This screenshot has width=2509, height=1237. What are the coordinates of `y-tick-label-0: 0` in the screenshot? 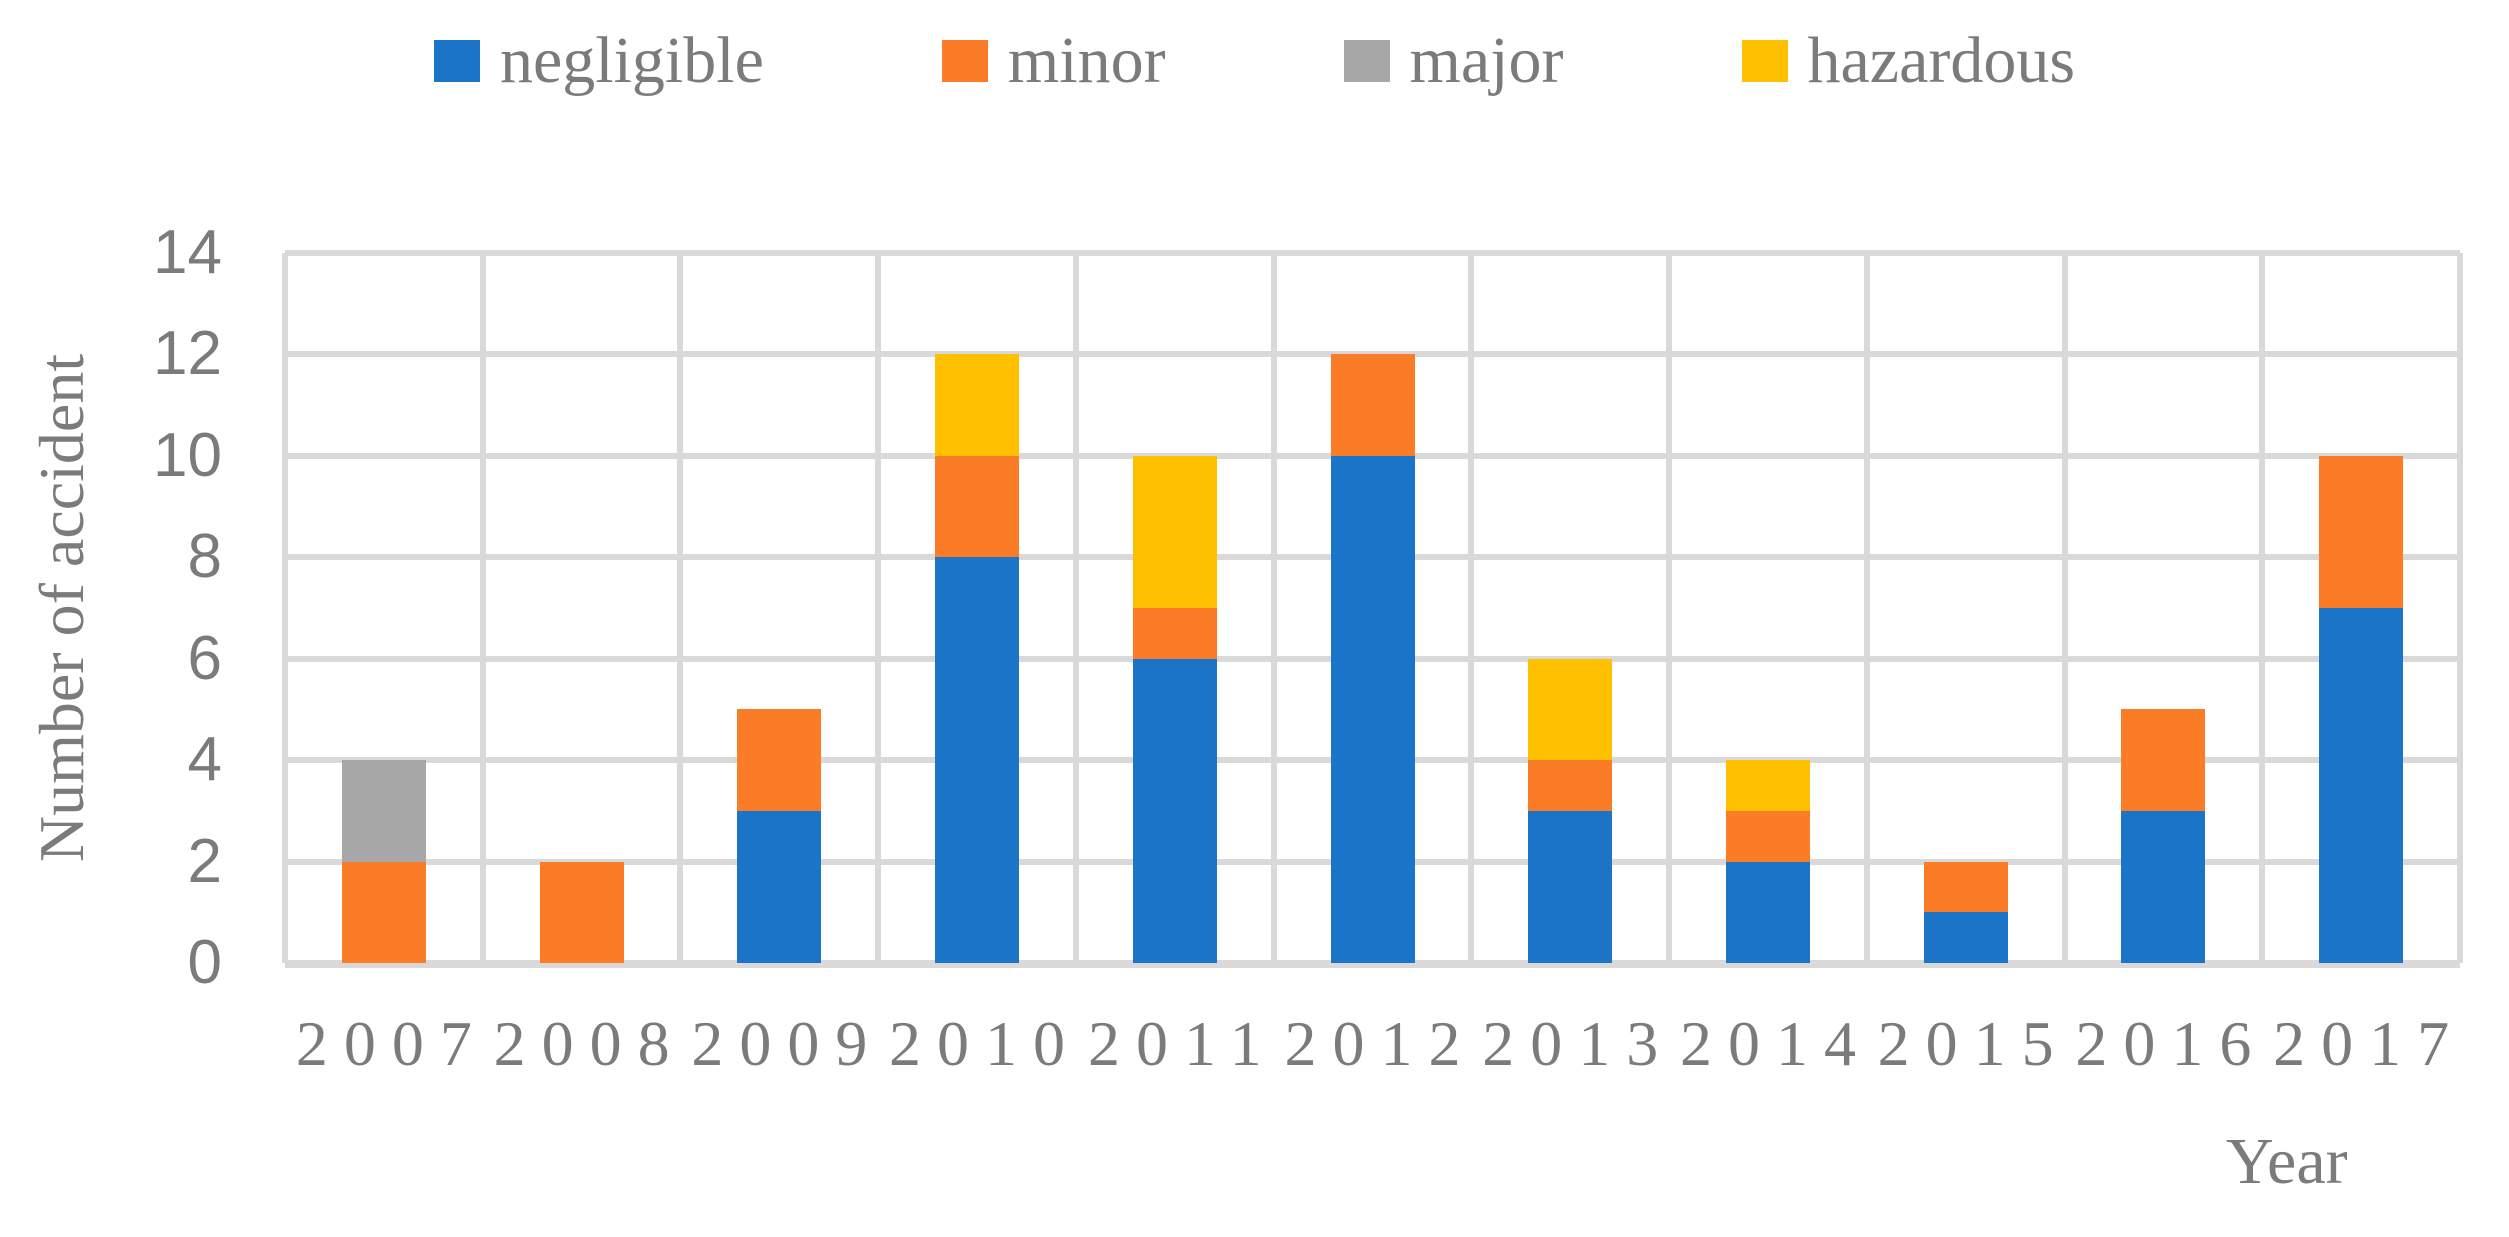 It's located at (204, 962).